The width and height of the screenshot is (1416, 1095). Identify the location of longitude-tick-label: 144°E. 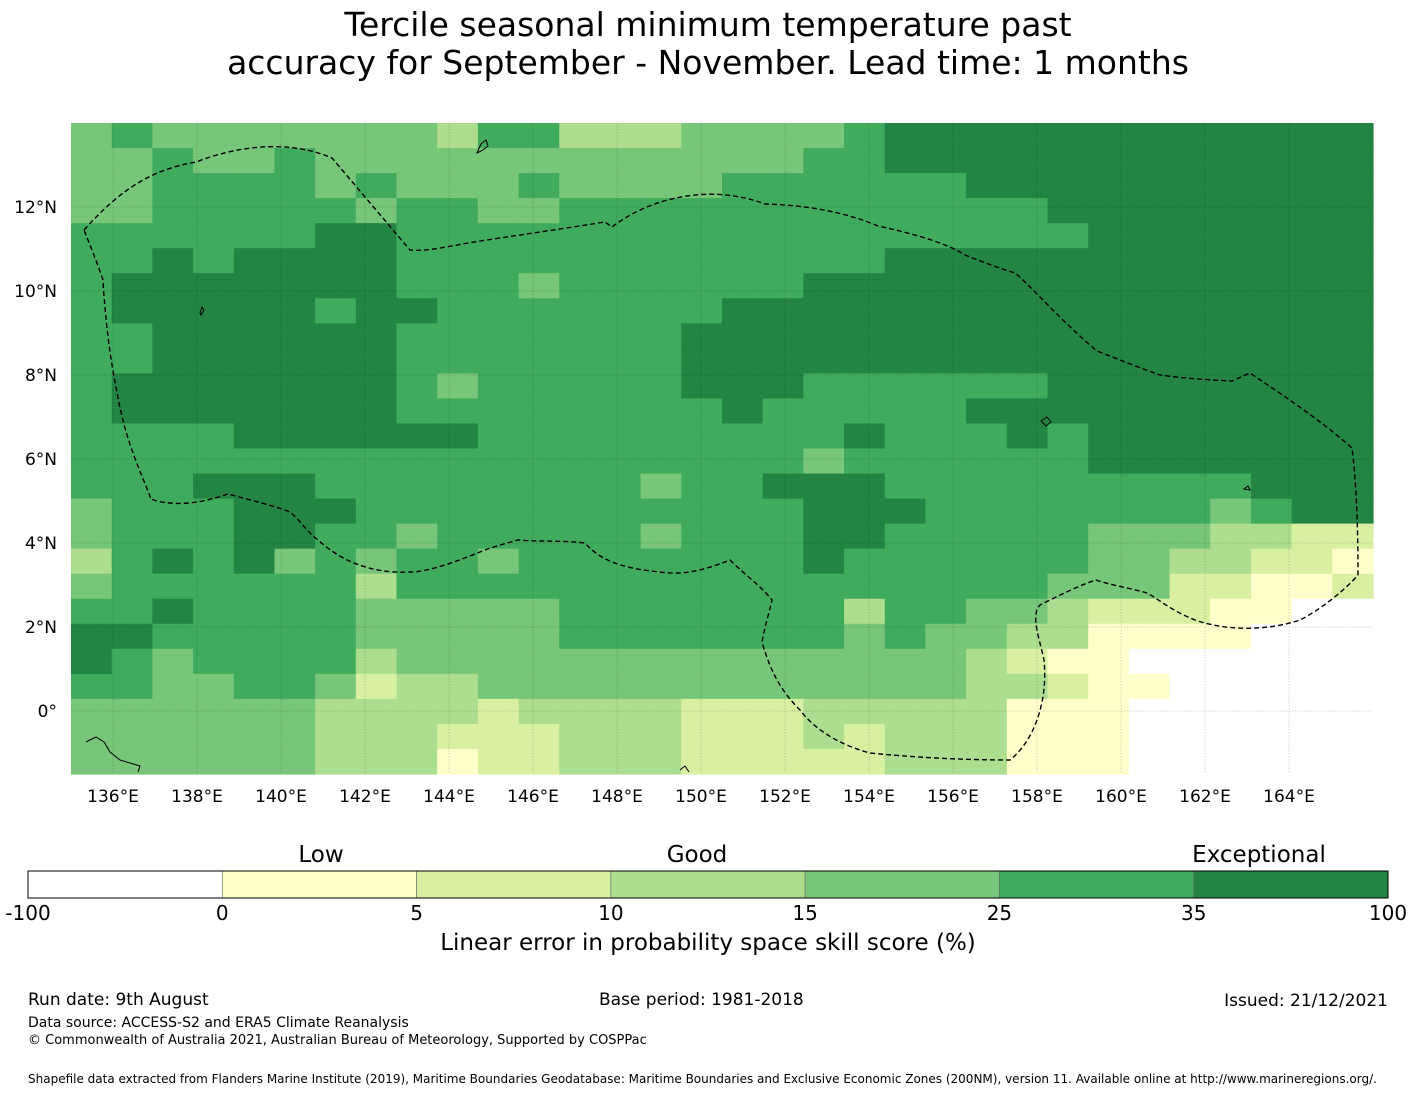
(449, 797).